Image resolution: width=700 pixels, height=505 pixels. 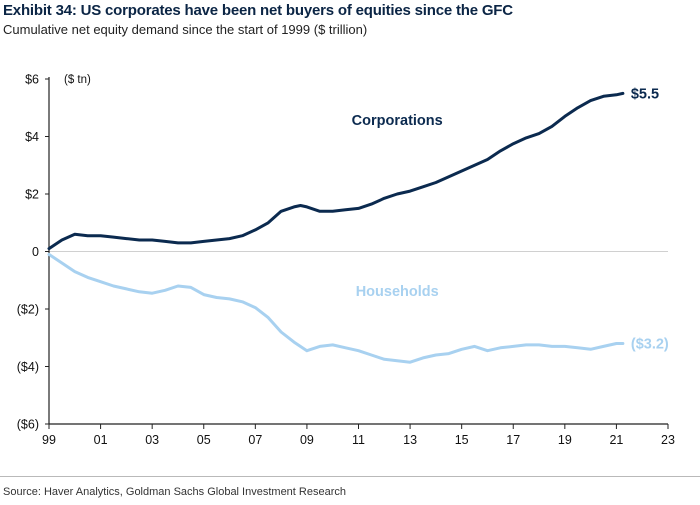 What do you see at coordinates (28, 310) in the screenshot?
I see `y-tick-label: ($2)` at bounding box center [28, 310].